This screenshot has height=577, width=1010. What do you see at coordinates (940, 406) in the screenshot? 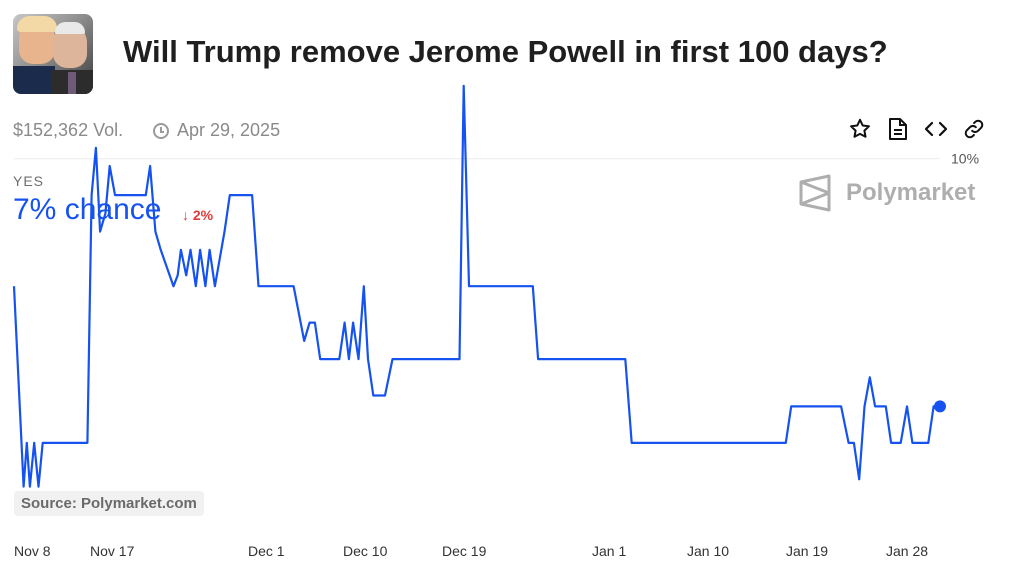
I see `last-point-marker` at bounding box center [940, 406].